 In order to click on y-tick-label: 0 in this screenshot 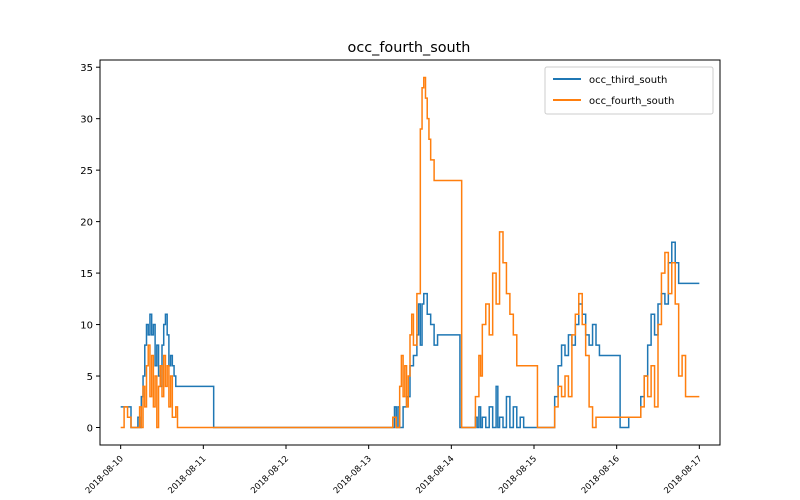, I will do `click(90, 429)`.